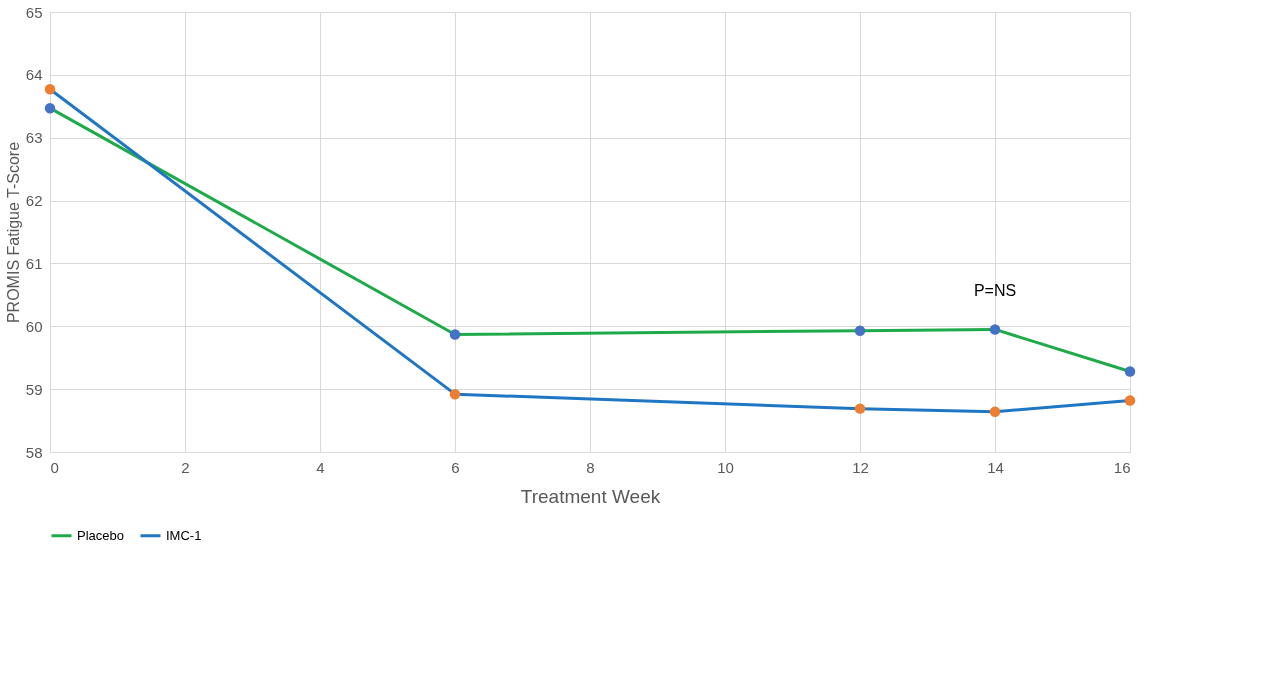 This screenshot has height=673, width=1261. What do you see at coordinates (725, 467) in the screenshot?
I see `x-tick-label: 10` at bounding box center [725, 467].